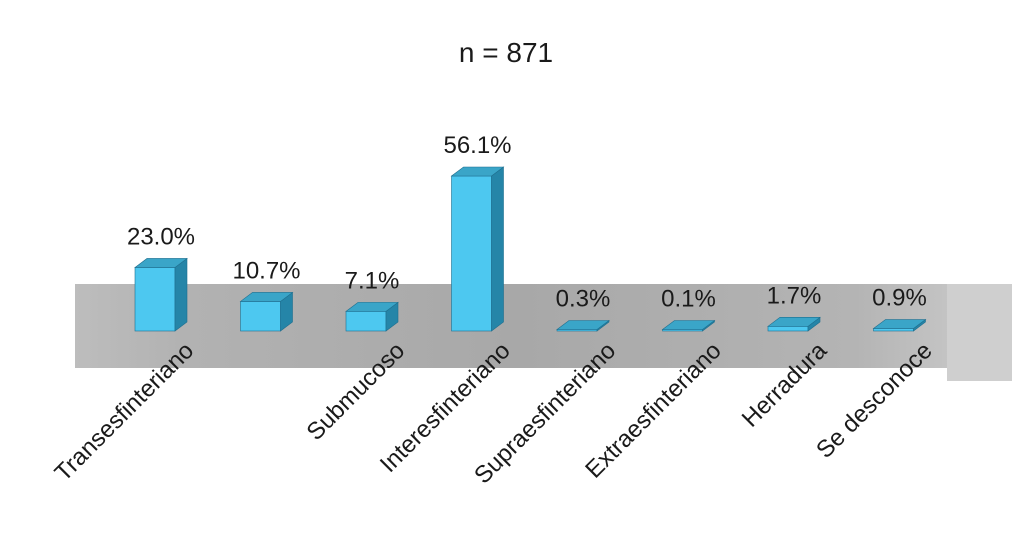 Image resolution: width=1033 pixels, height=554 pixels. I want to click on bar-extraesfinteriano, so click(688, 325).